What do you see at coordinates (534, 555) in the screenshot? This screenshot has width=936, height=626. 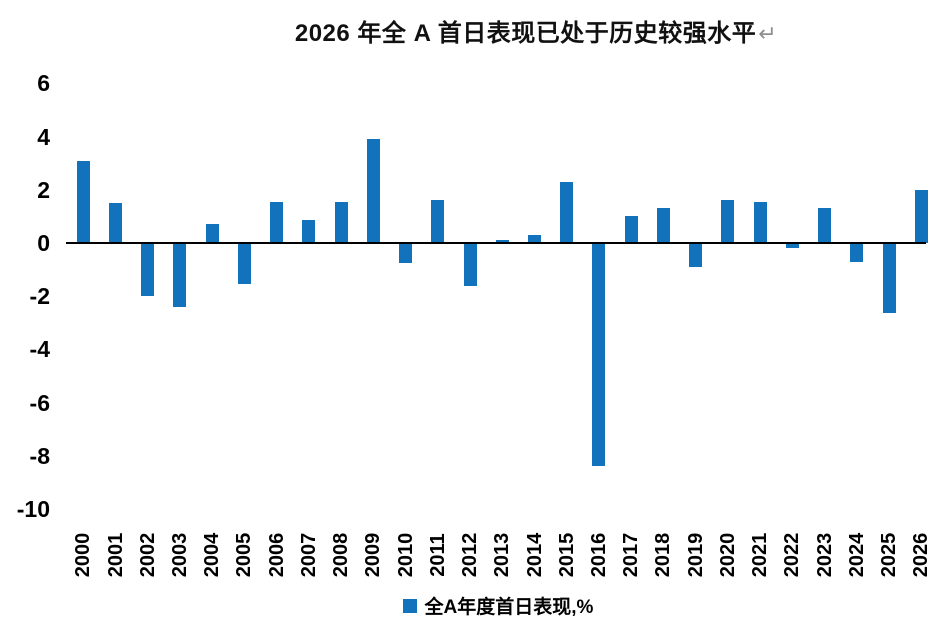 I see `x-tick-label-2014: 2014` at bounding box center [534, 555].